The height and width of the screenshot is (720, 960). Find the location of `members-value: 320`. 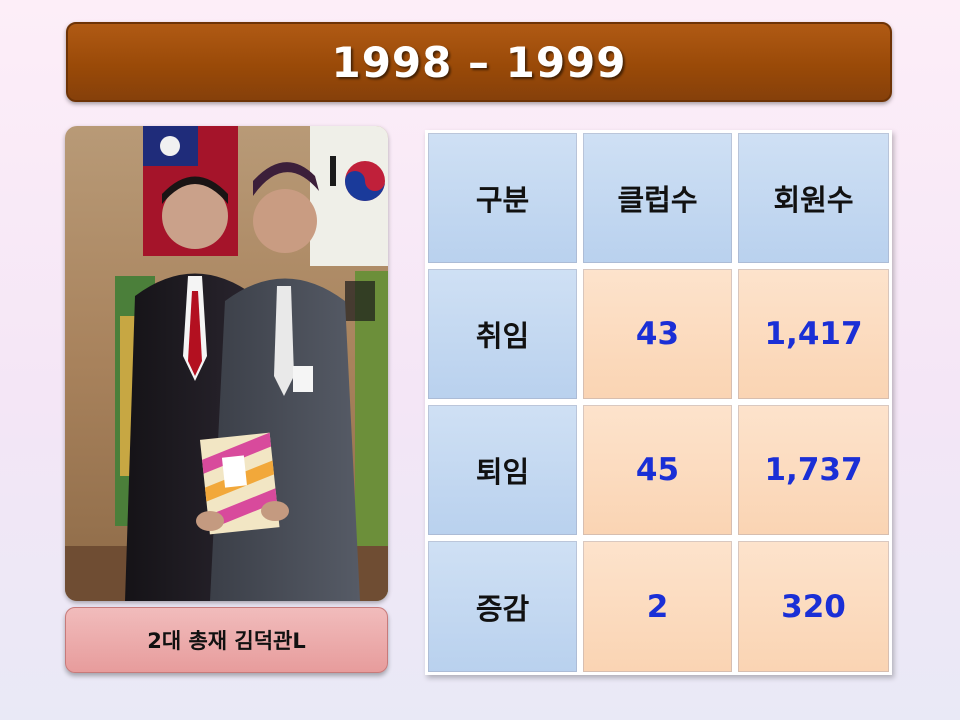

members-value: 320 is located at coordinates (813, 606).